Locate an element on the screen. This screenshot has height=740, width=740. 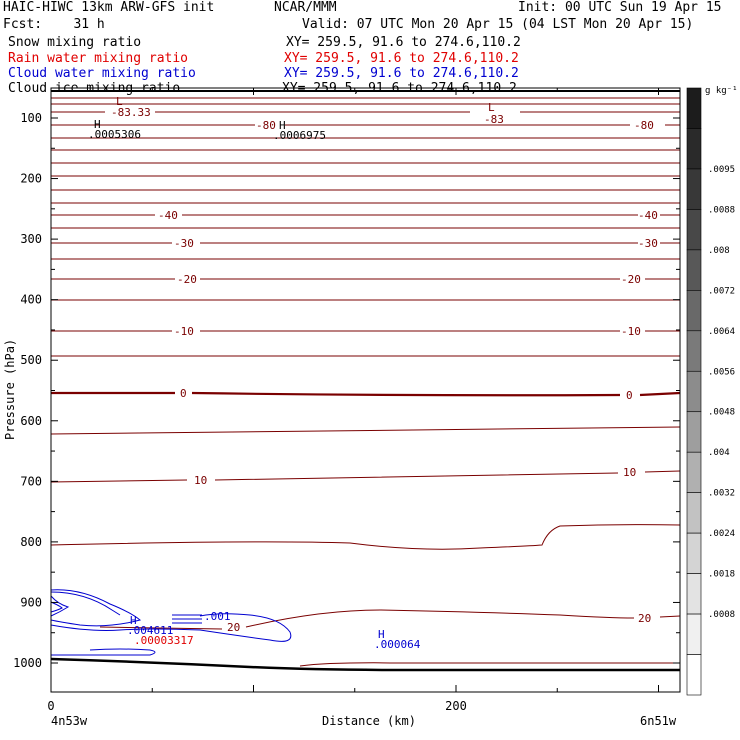
colorbar-label: .004 is located at coordinates (719, 453).